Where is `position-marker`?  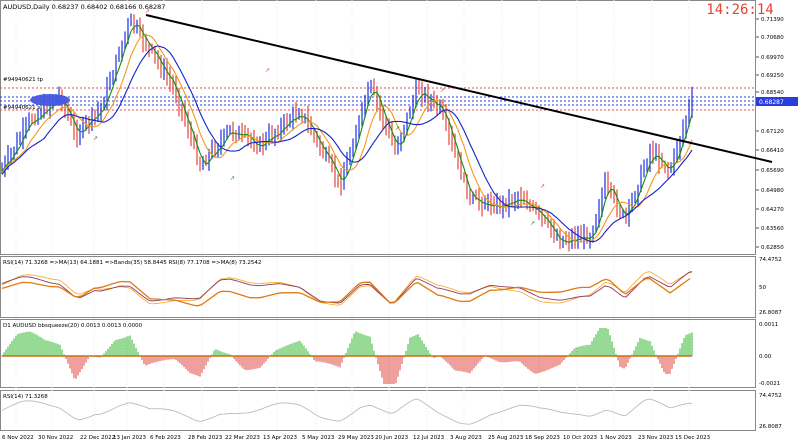
position-marker is located at coordinates (50, 100).